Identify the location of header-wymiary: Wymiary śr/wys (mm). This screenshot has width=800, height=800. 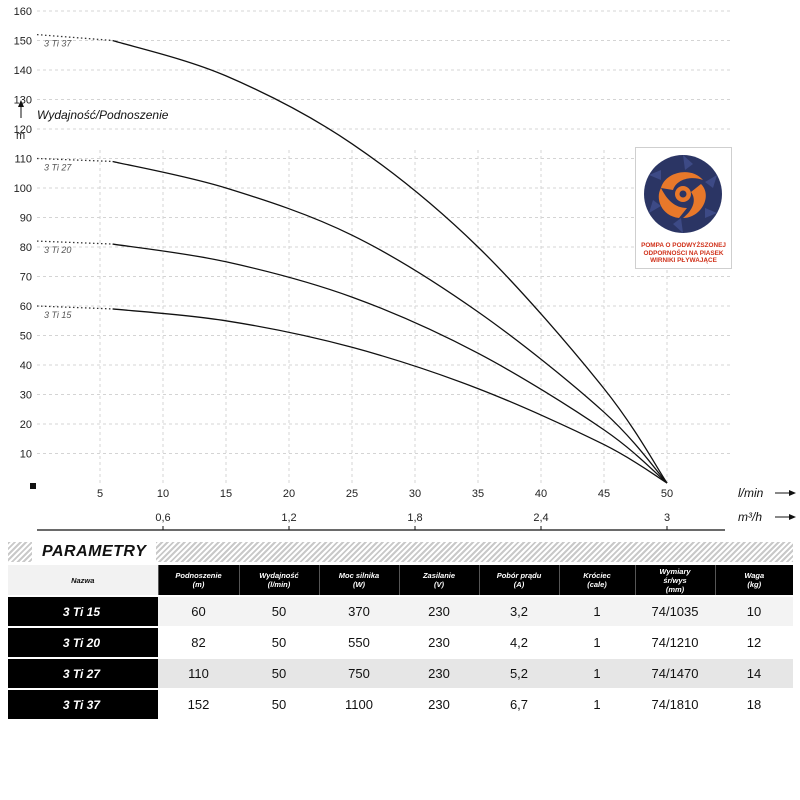
(674, 580).